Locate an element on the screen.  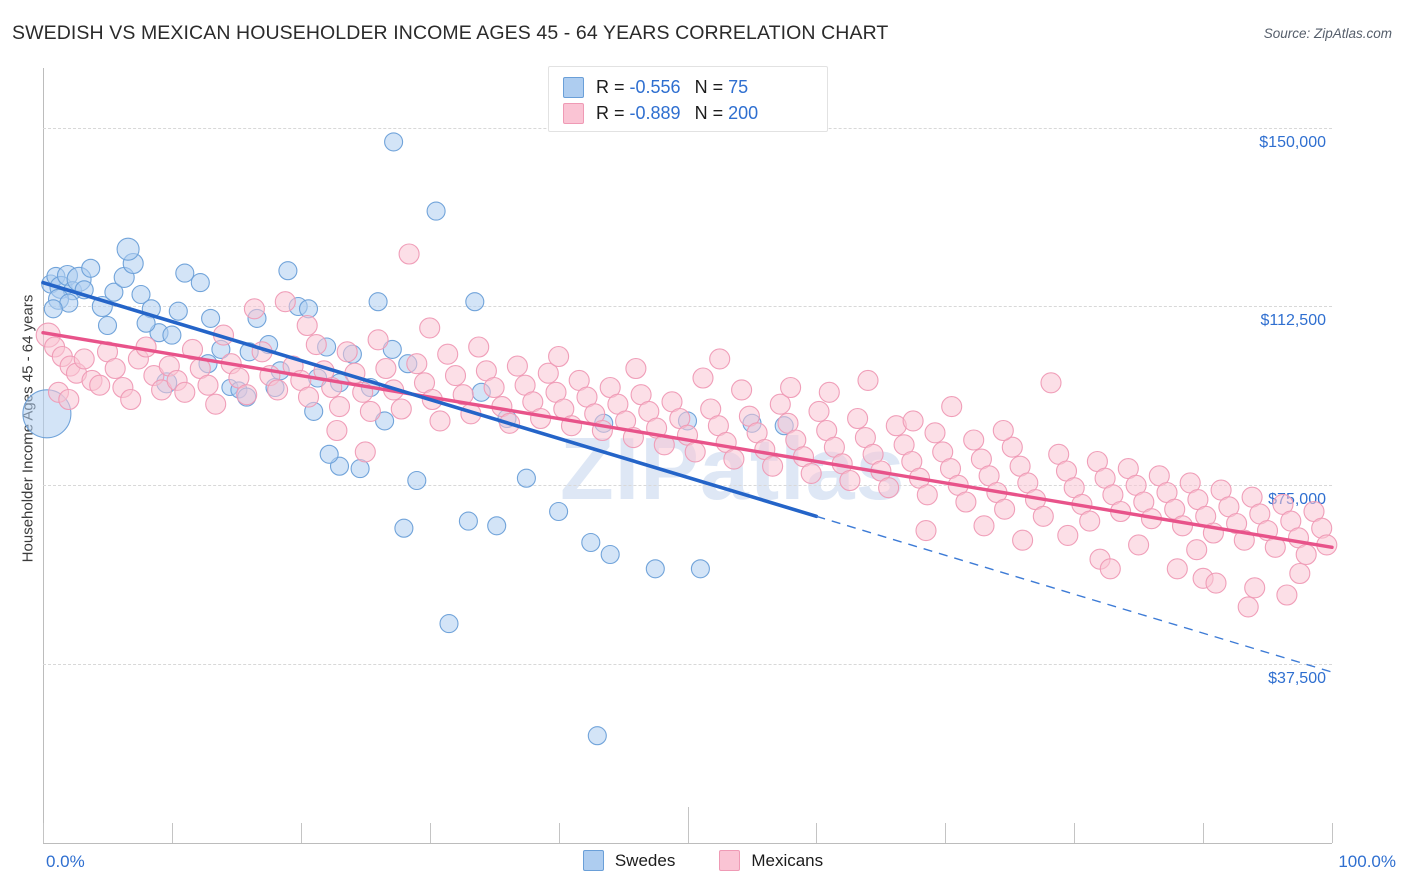
correlation-legend: R = -0.556 N = 75 R = -0.889 N = 200 is located at coordinates (688, 99).